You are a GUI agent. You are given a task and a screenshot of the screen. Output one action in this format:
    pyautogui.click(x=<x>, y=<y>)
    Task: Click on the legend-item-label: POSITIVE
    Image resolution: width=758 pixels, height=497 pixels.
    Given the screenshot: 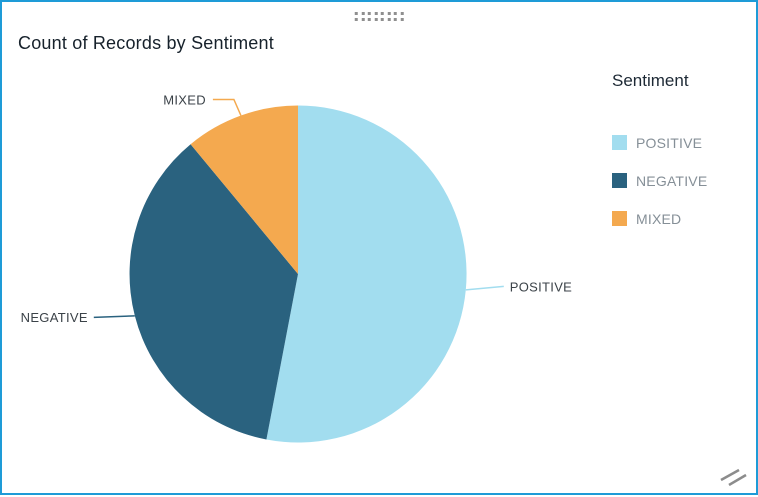 What is the action you would take?
    pyautogui.click(x=669, y=143)
    